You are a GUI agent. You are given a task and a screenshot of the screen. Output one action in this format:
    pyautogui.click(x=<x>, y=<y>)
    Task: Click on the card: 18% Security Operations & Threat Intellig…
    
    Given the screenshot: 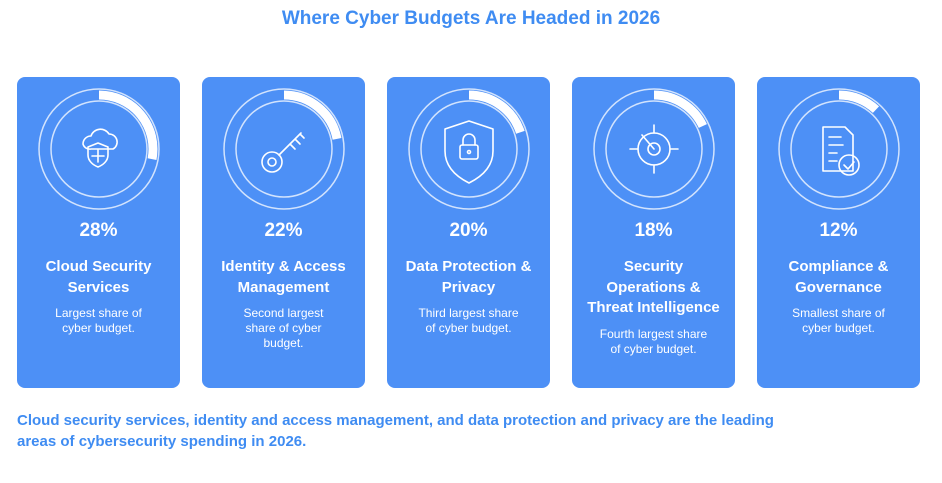 What is the action you would take?
    pyautogui.click(x=653, y=232)
    